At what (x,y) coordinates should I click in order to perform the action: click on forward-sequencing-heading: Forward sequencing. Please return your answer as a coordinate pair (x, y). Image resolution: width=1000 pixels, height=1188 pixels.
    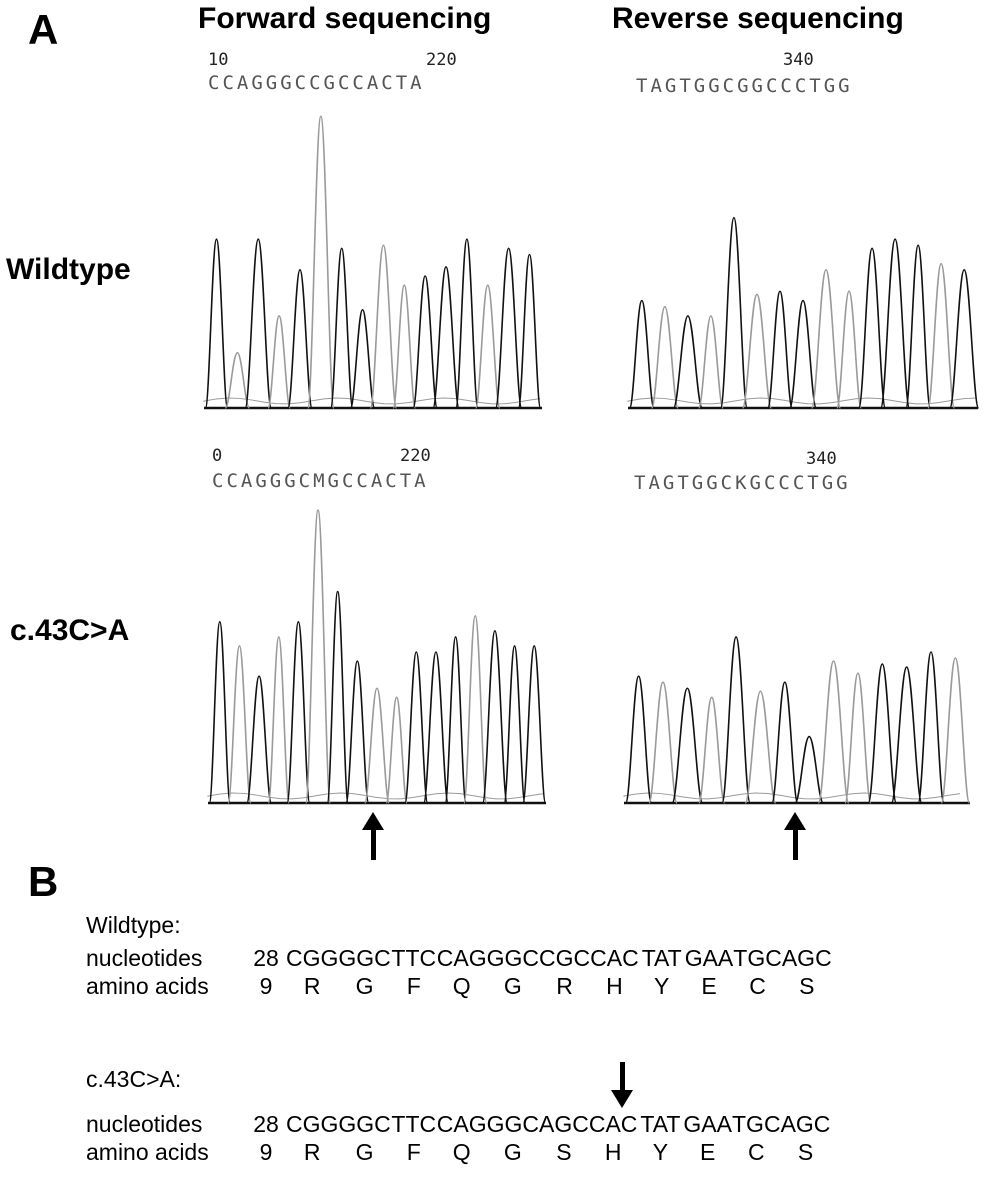
    Looking at the image, I should click on (345, 18).